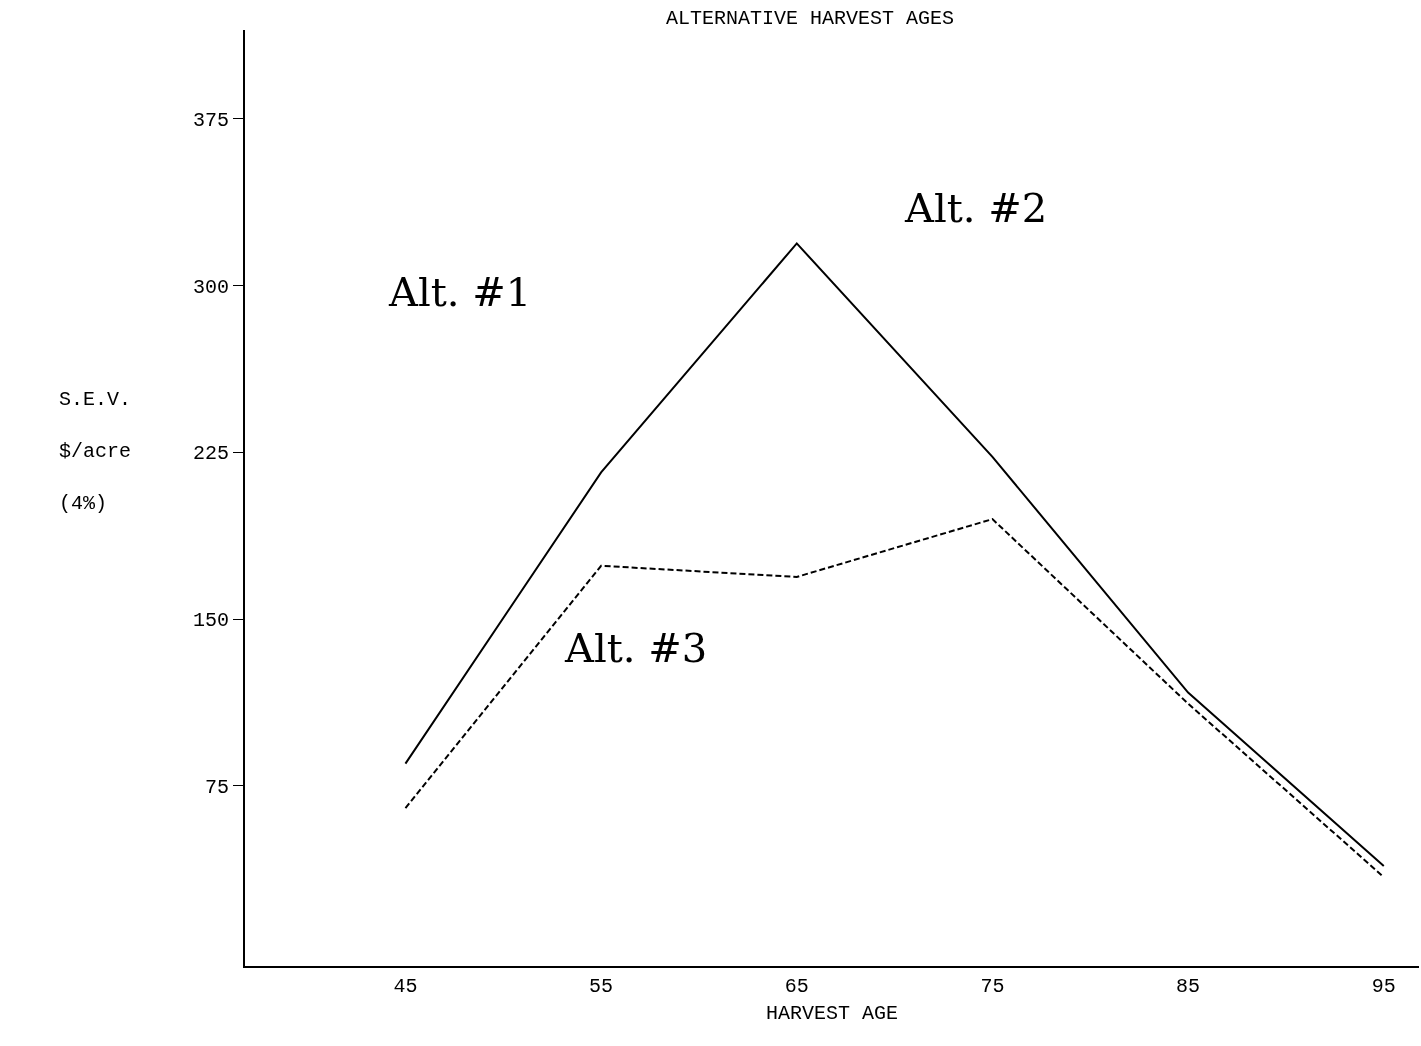  Describe the element at coordinates (95, 451) in the screenshot. I see `text: S.E.V. $/acre (4%)` at that location.